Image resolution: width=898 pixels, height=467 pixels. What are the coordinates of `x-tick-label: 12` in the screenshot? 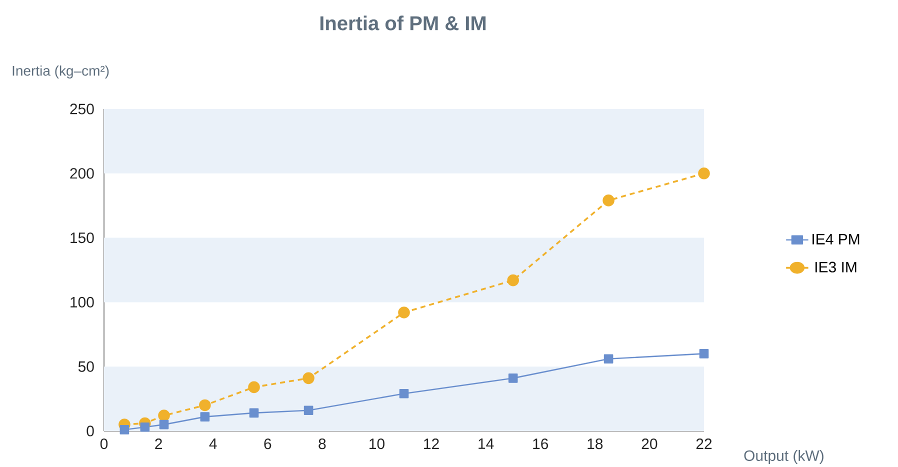 It's located at (431, 443).